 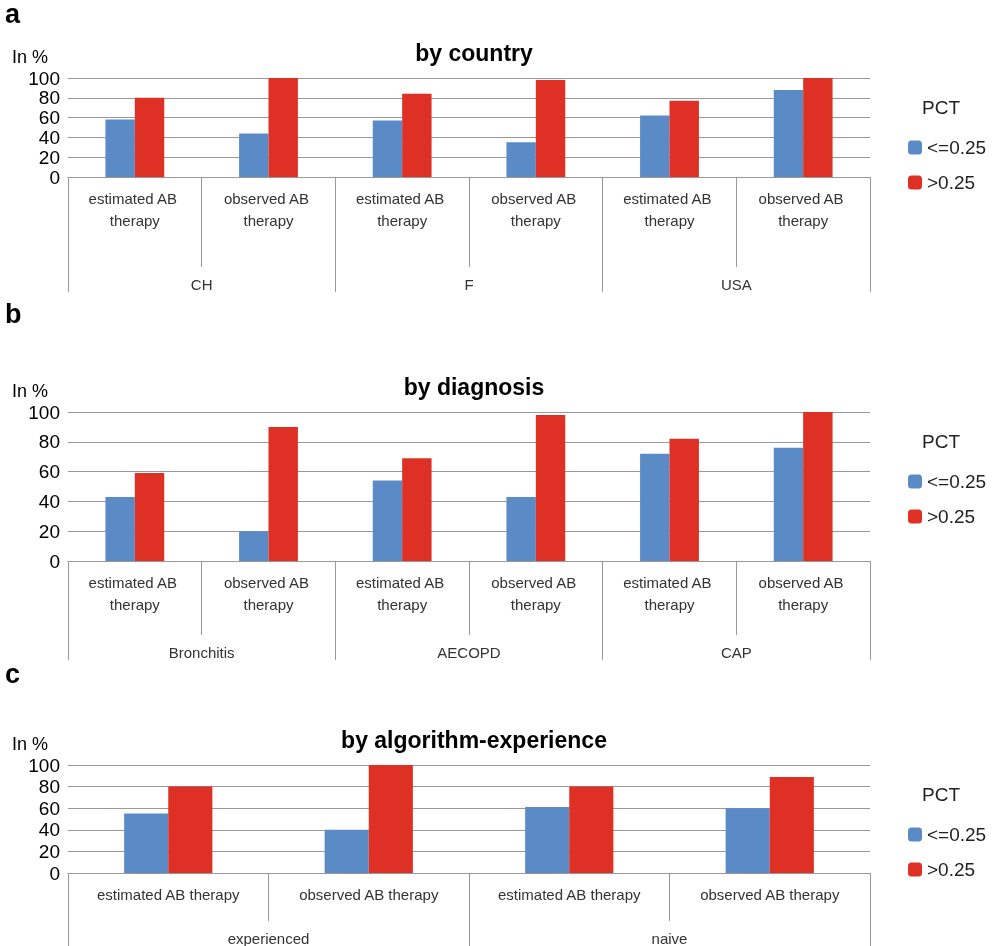 I want to click on text: F, so click(x=469, y=284).